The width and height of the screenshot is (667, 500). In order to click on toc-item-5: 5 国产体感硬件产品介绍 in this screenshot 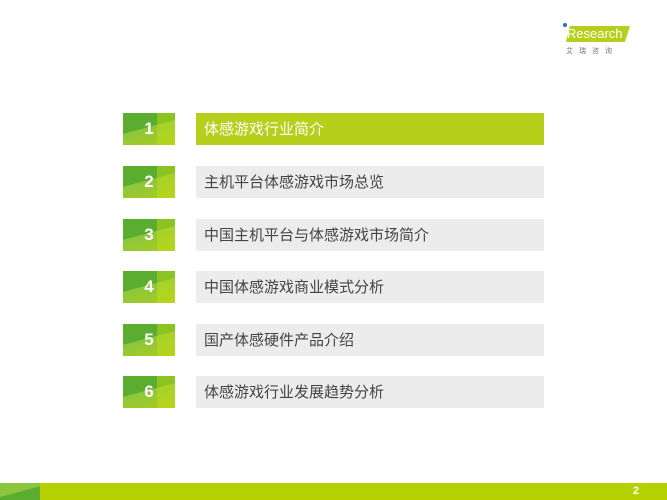, I will do `click(333, 340)`.